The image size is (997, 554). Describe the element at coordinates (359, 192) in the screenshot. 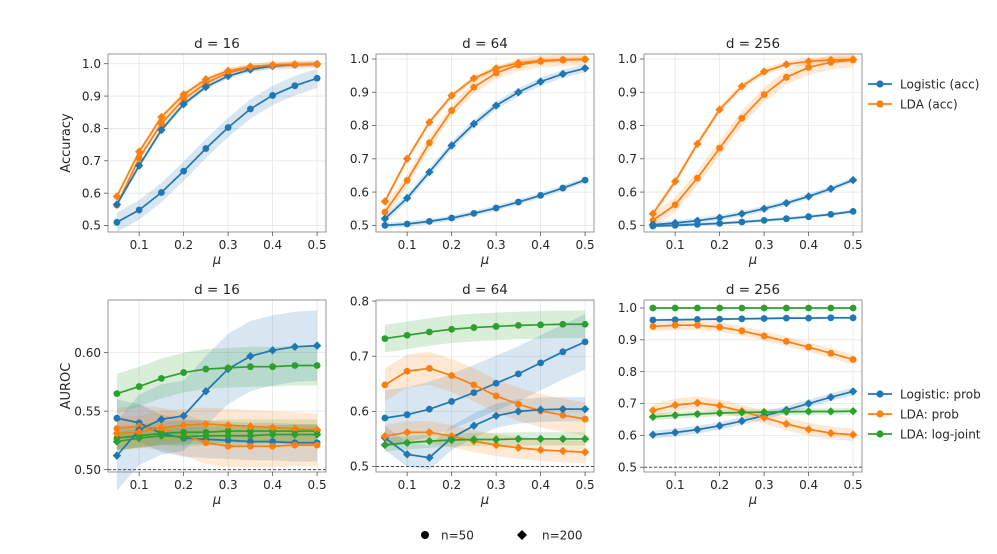

I see `y-tick-label: 0.6` at that location.